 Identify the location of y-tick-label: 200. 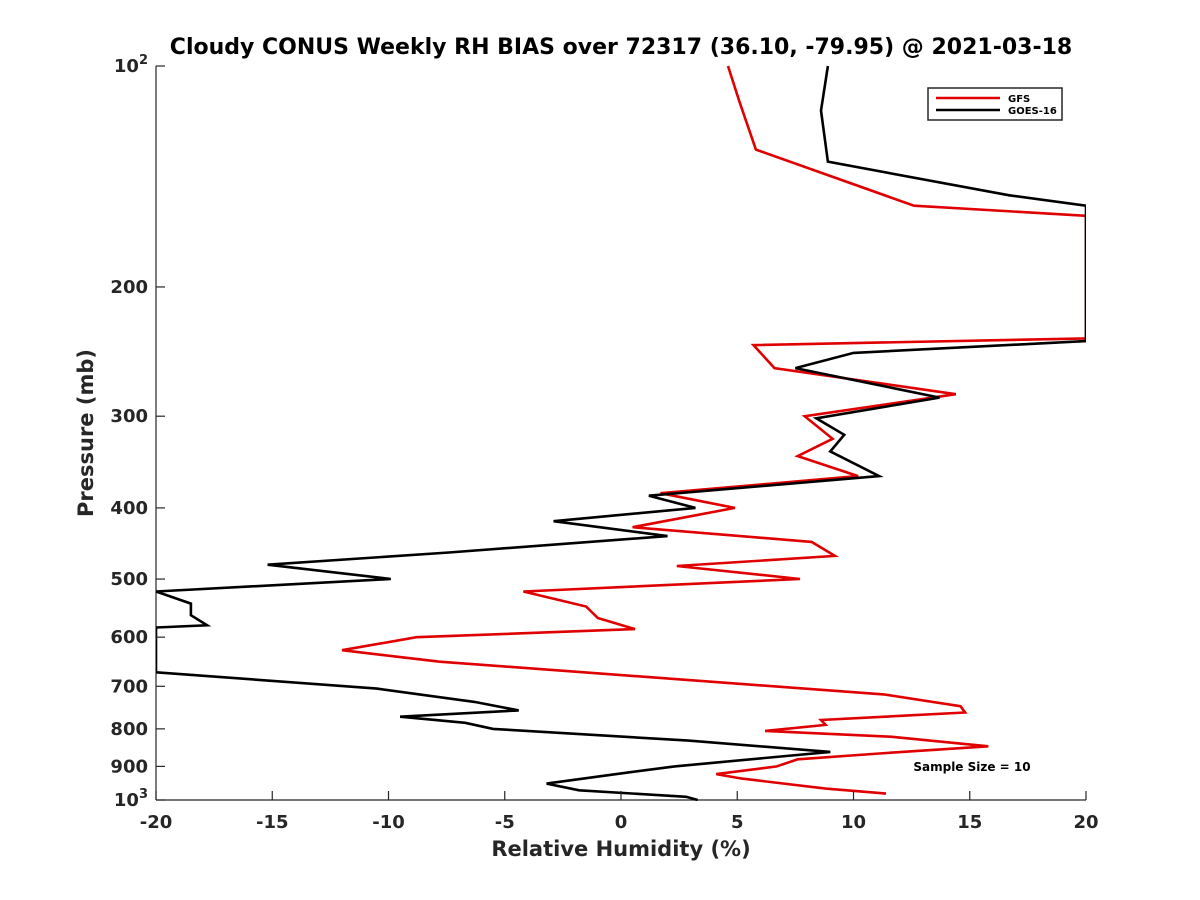
(129, 287).